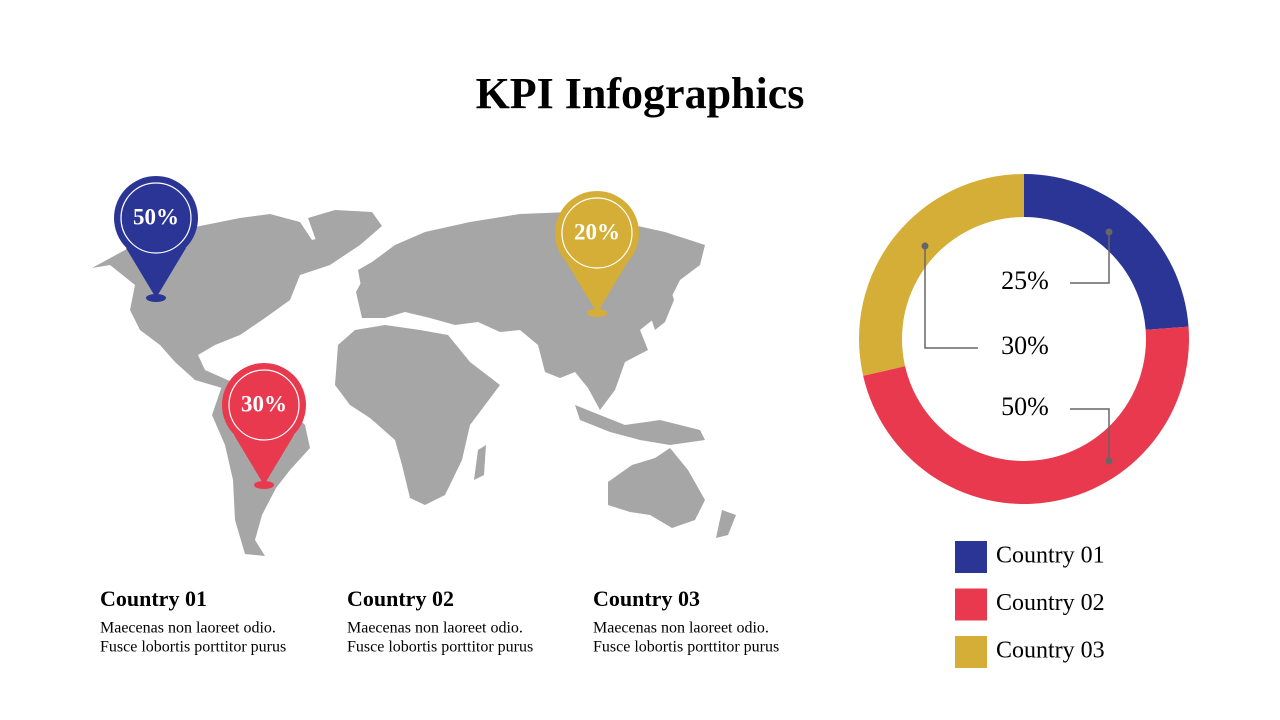 The height and width of the screenshot is (720, 1280). I want to click on slide-title: KPI Infographics, so click(640, 93).